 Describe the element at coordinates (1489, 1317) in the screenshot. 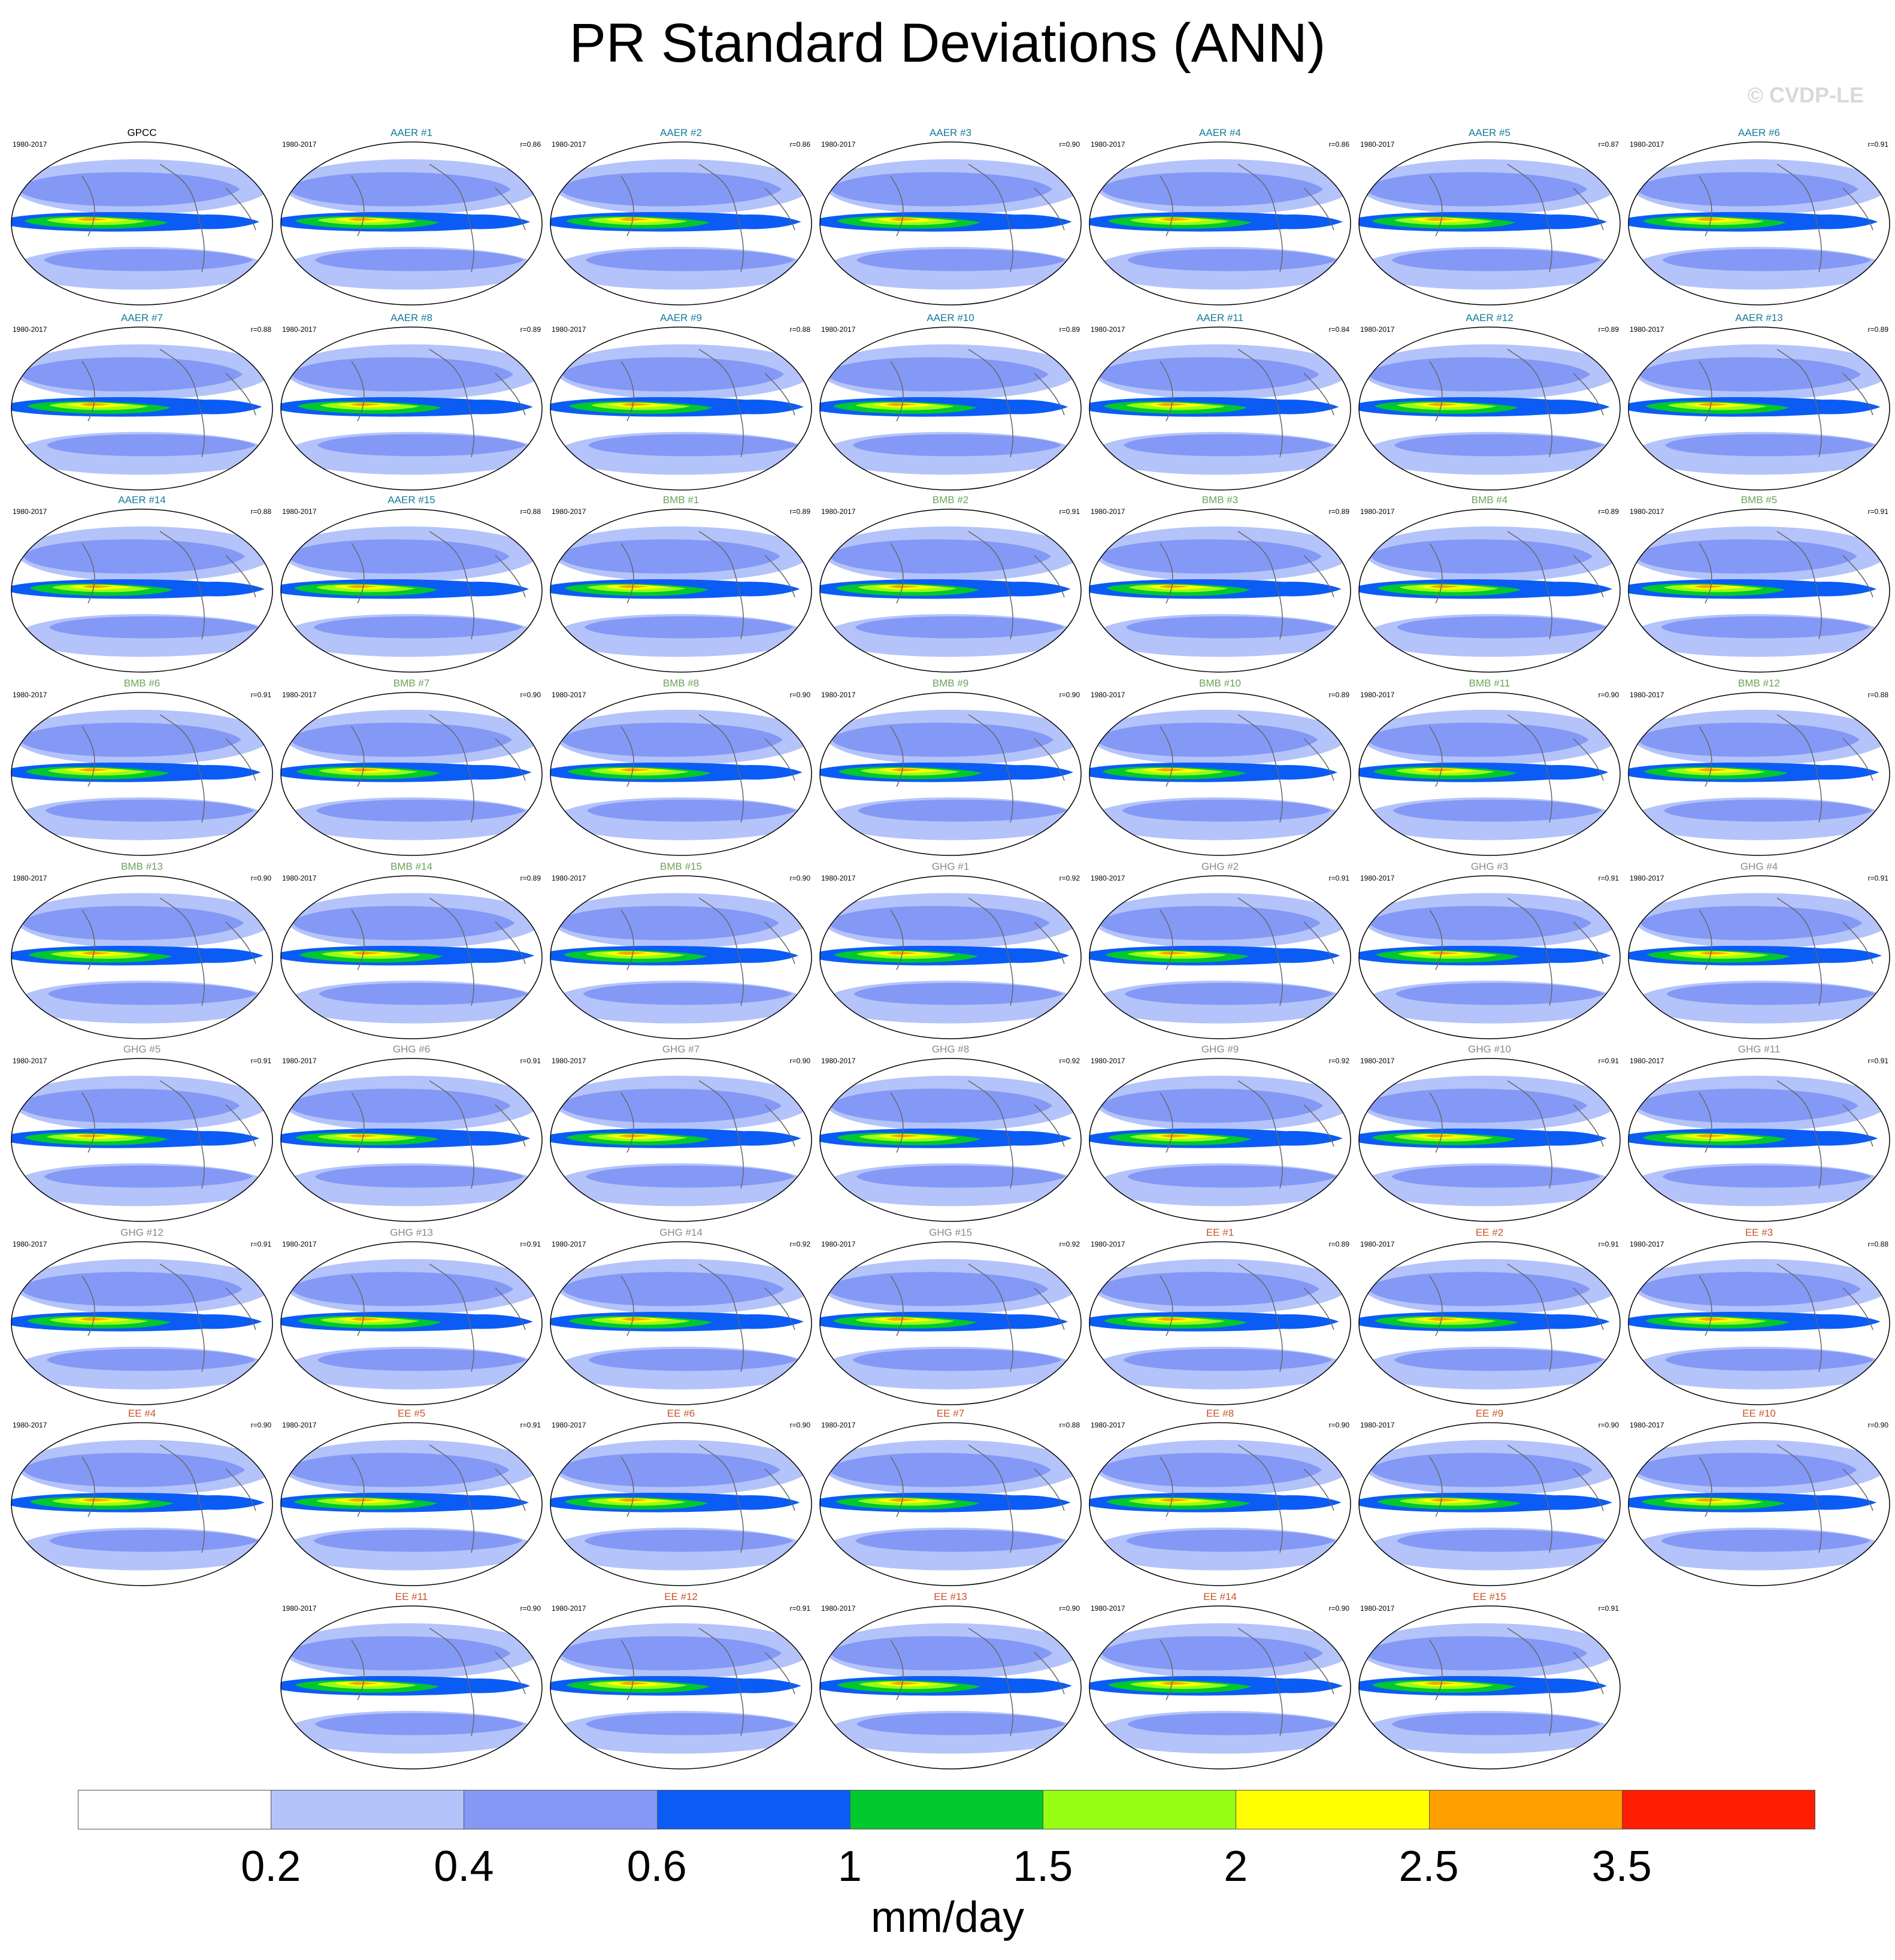

I see `map-panel: EE #2 1980-2017 r=0.91` at that location.